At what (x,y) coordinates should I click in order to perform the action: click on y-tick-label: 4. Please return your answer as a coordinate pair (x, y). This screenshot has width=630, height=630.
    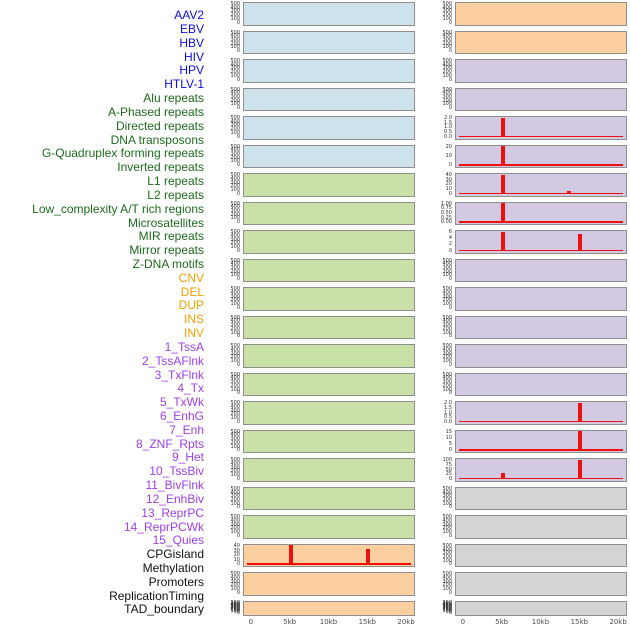
    Looking at the image, I should click on (450, 238).